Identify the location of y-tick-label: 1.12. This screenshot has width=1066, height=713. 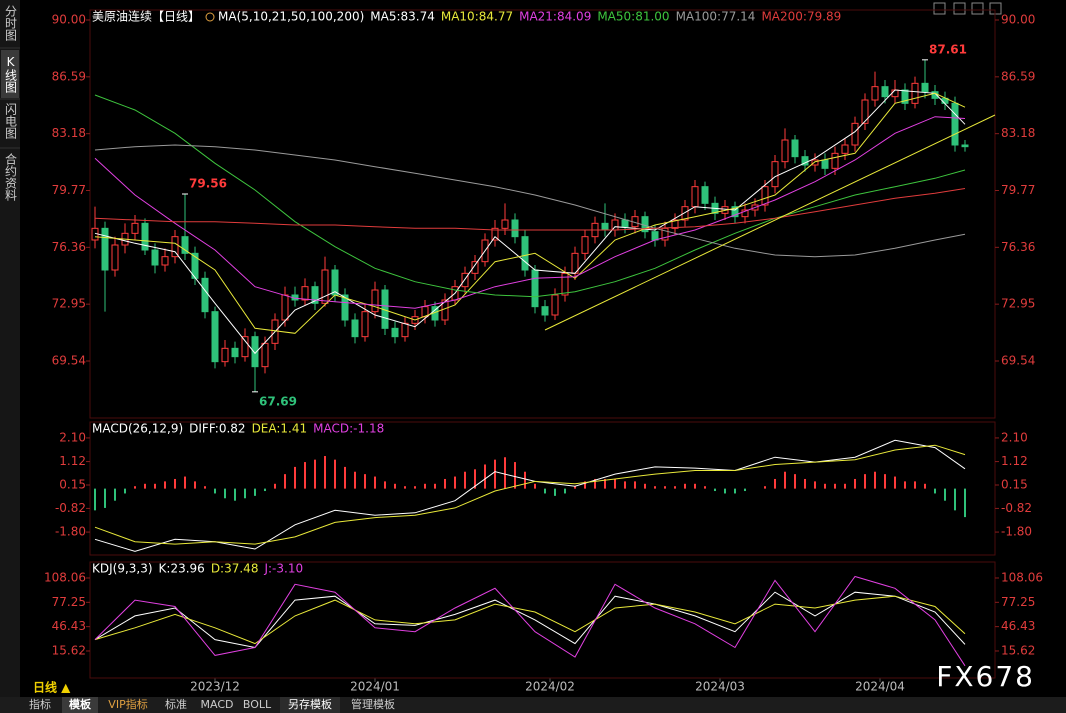
(1014, 461).